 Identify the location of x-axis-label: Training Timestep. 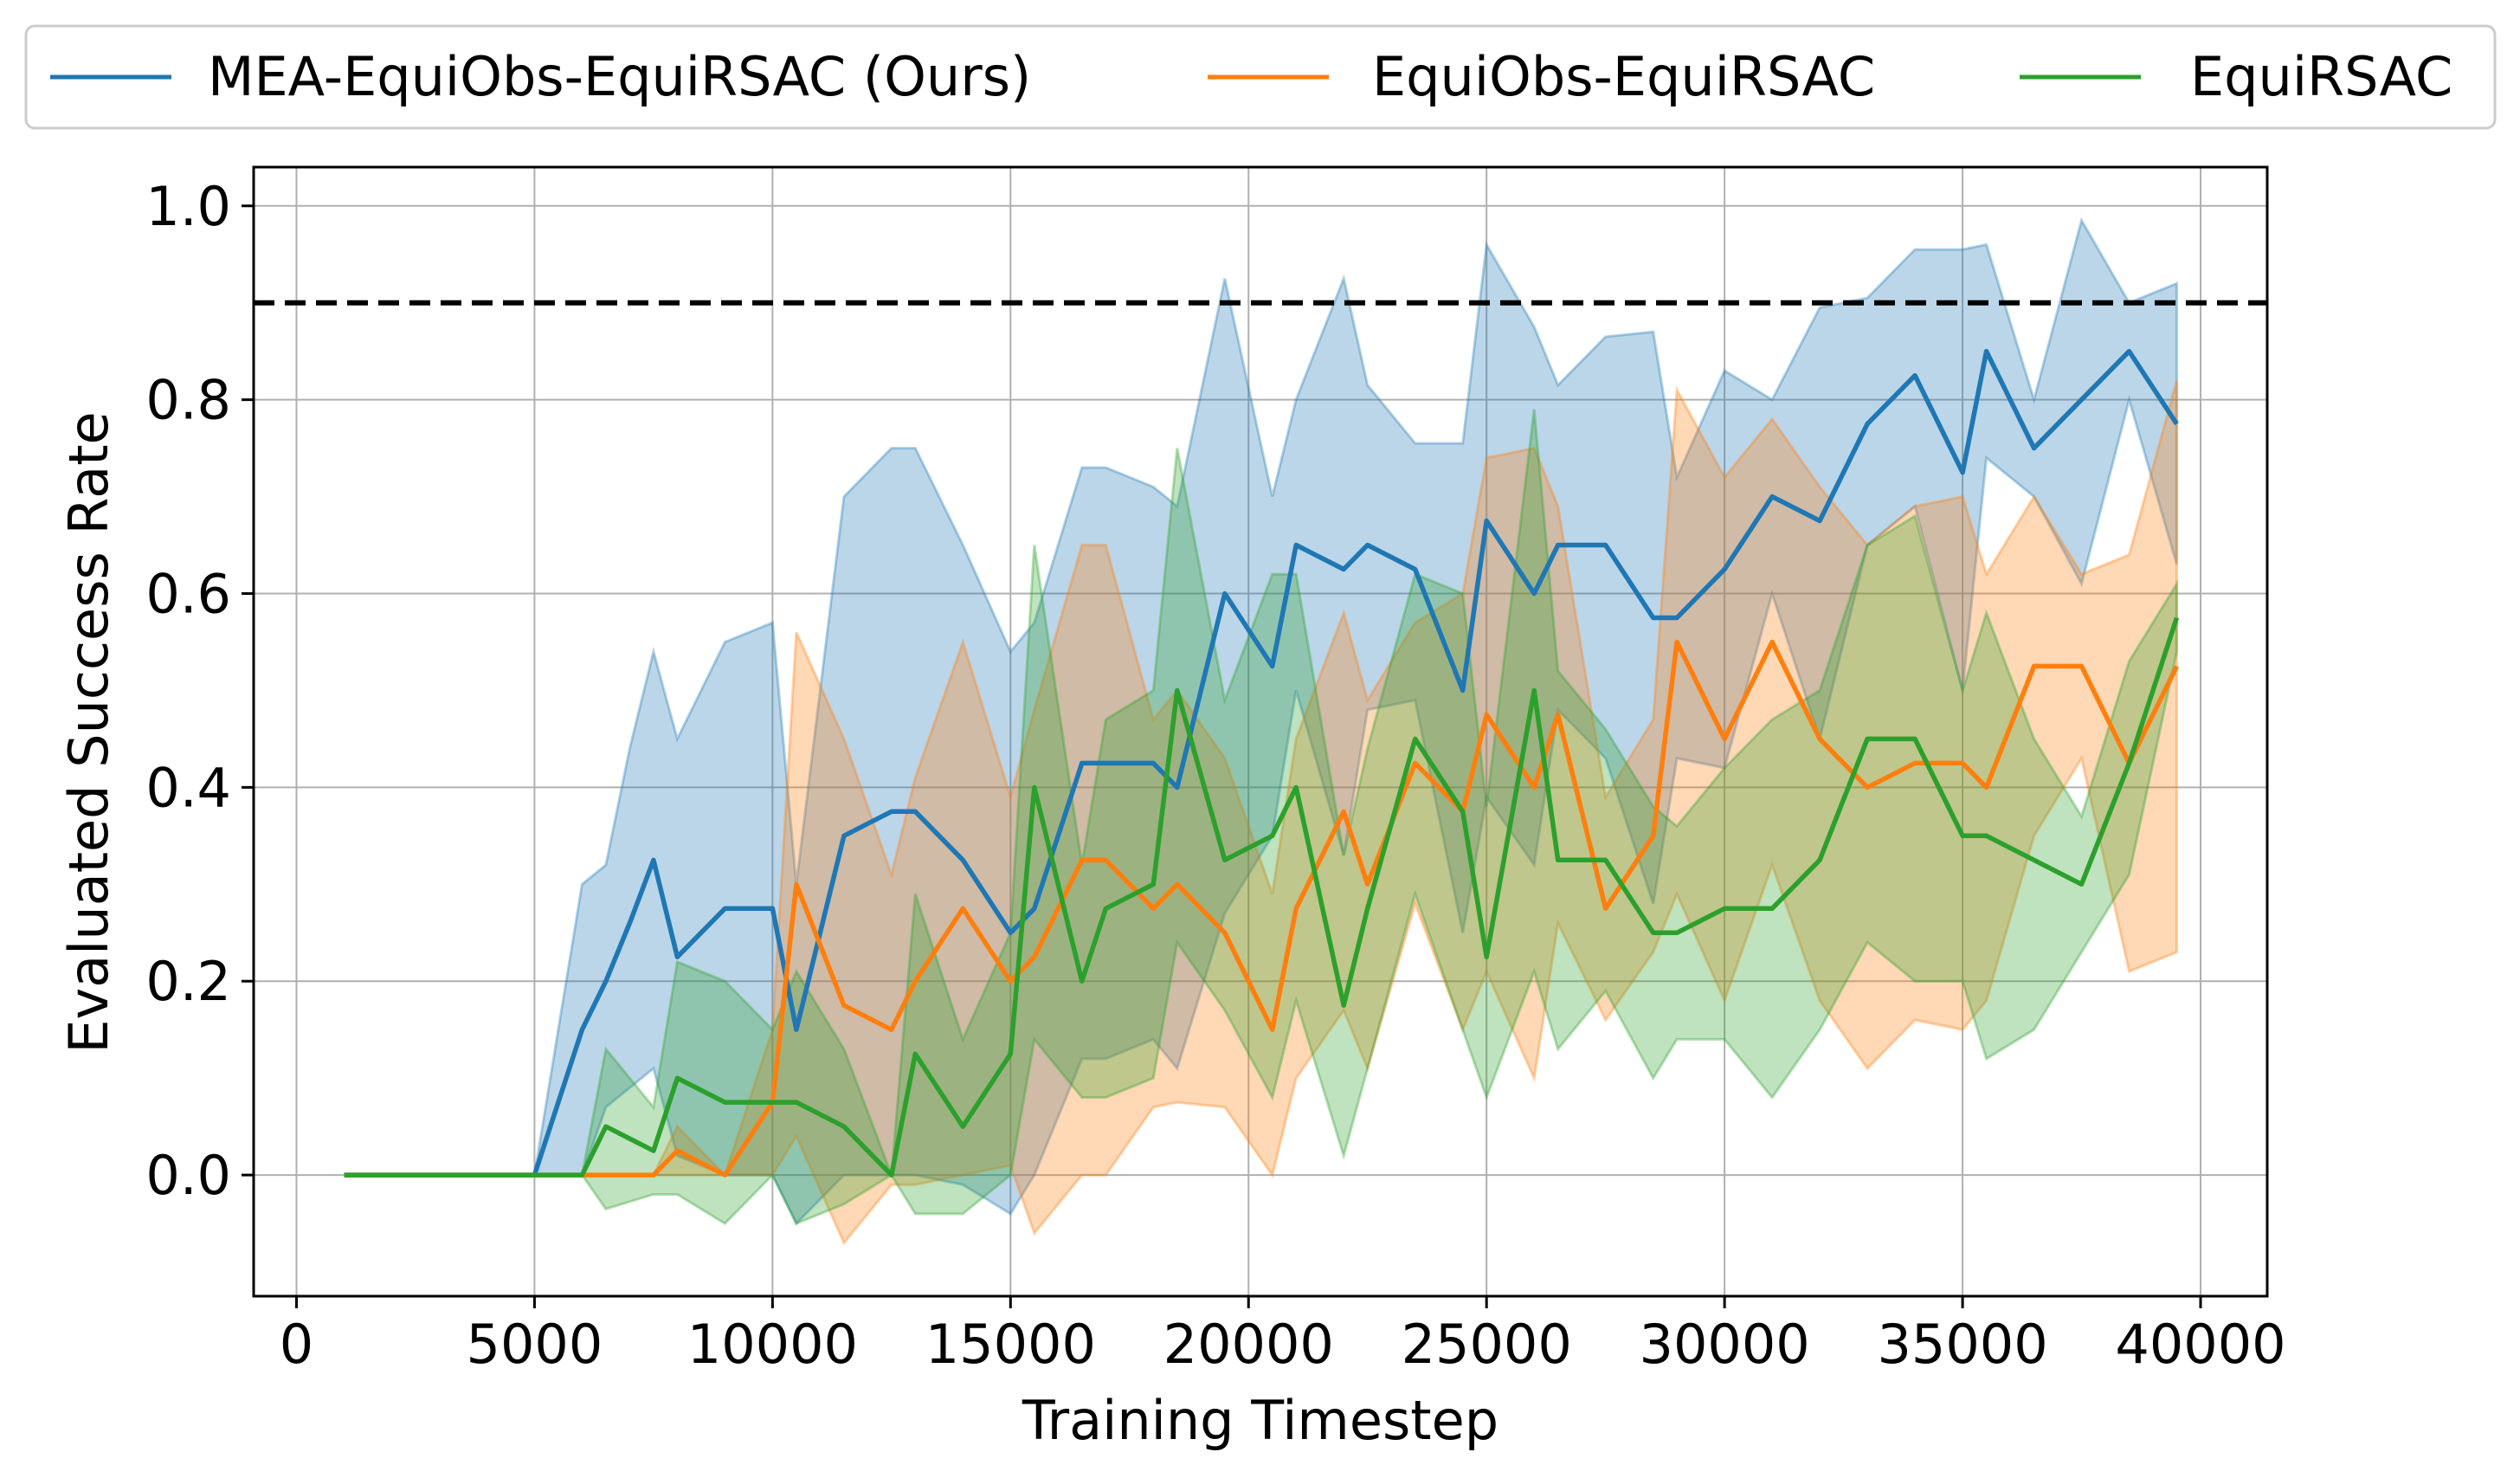
(1260, 1420).